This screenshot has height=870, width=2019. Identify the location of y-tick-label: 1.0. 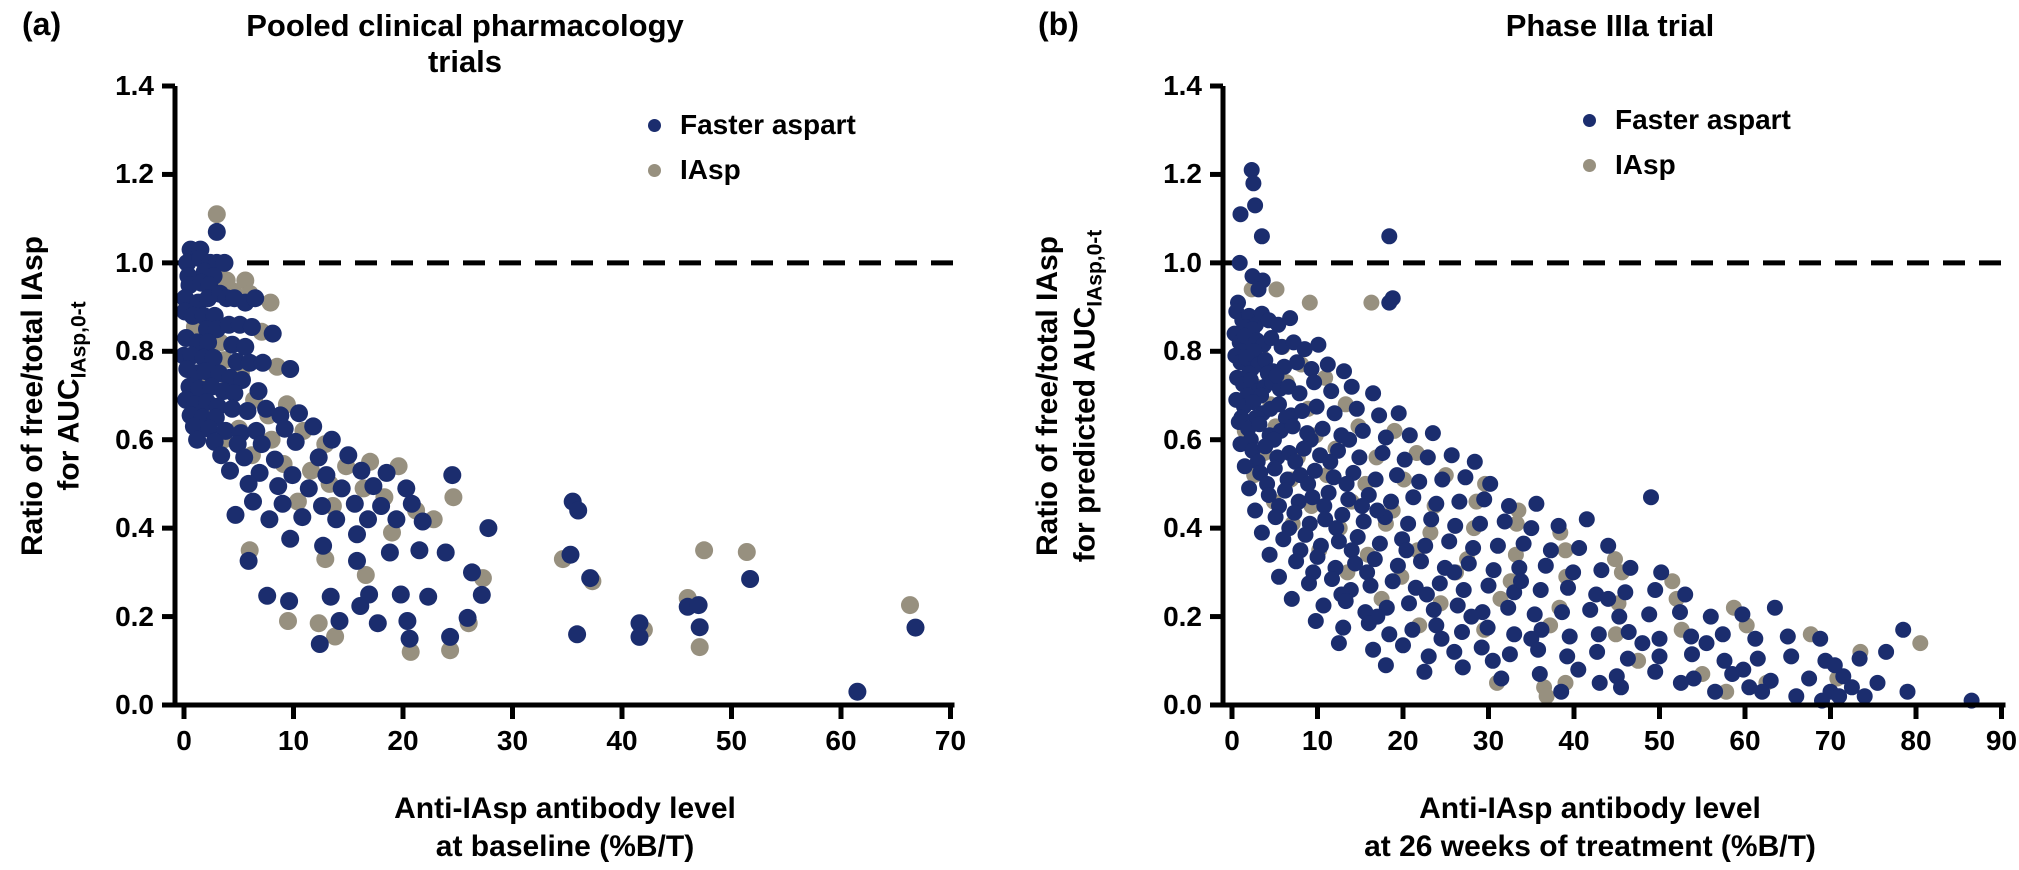
(1182, 262).